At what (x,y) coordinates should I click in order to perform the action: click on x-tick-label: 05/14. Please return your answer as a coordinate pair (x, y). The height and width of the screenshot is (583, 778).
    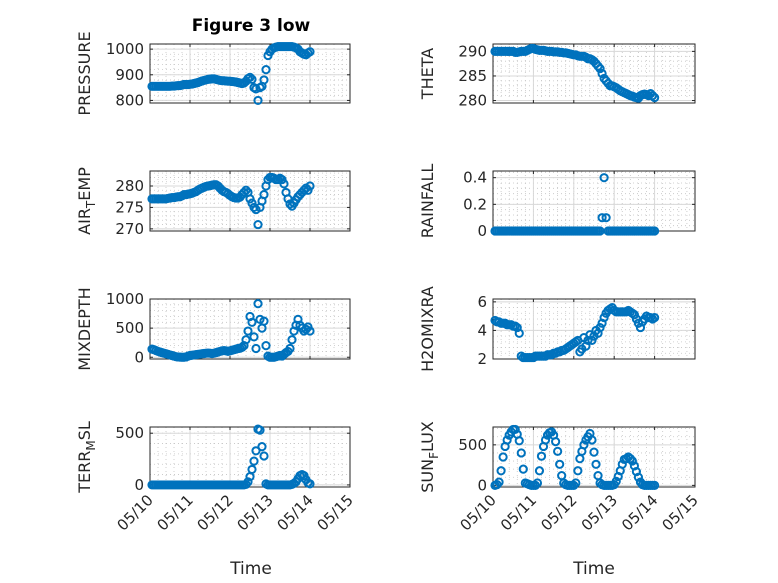
    Looking at the image, I should click on (639, 512).